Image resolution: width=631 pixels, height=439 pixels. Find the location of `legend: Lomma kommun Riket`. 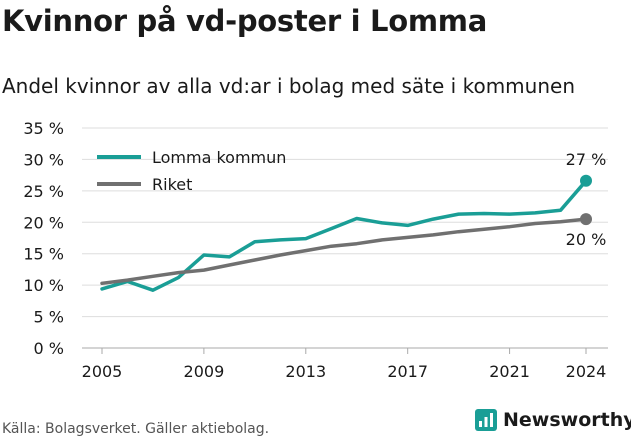

legend: Lomma kommun Riket is located at coordinates (191, 171).